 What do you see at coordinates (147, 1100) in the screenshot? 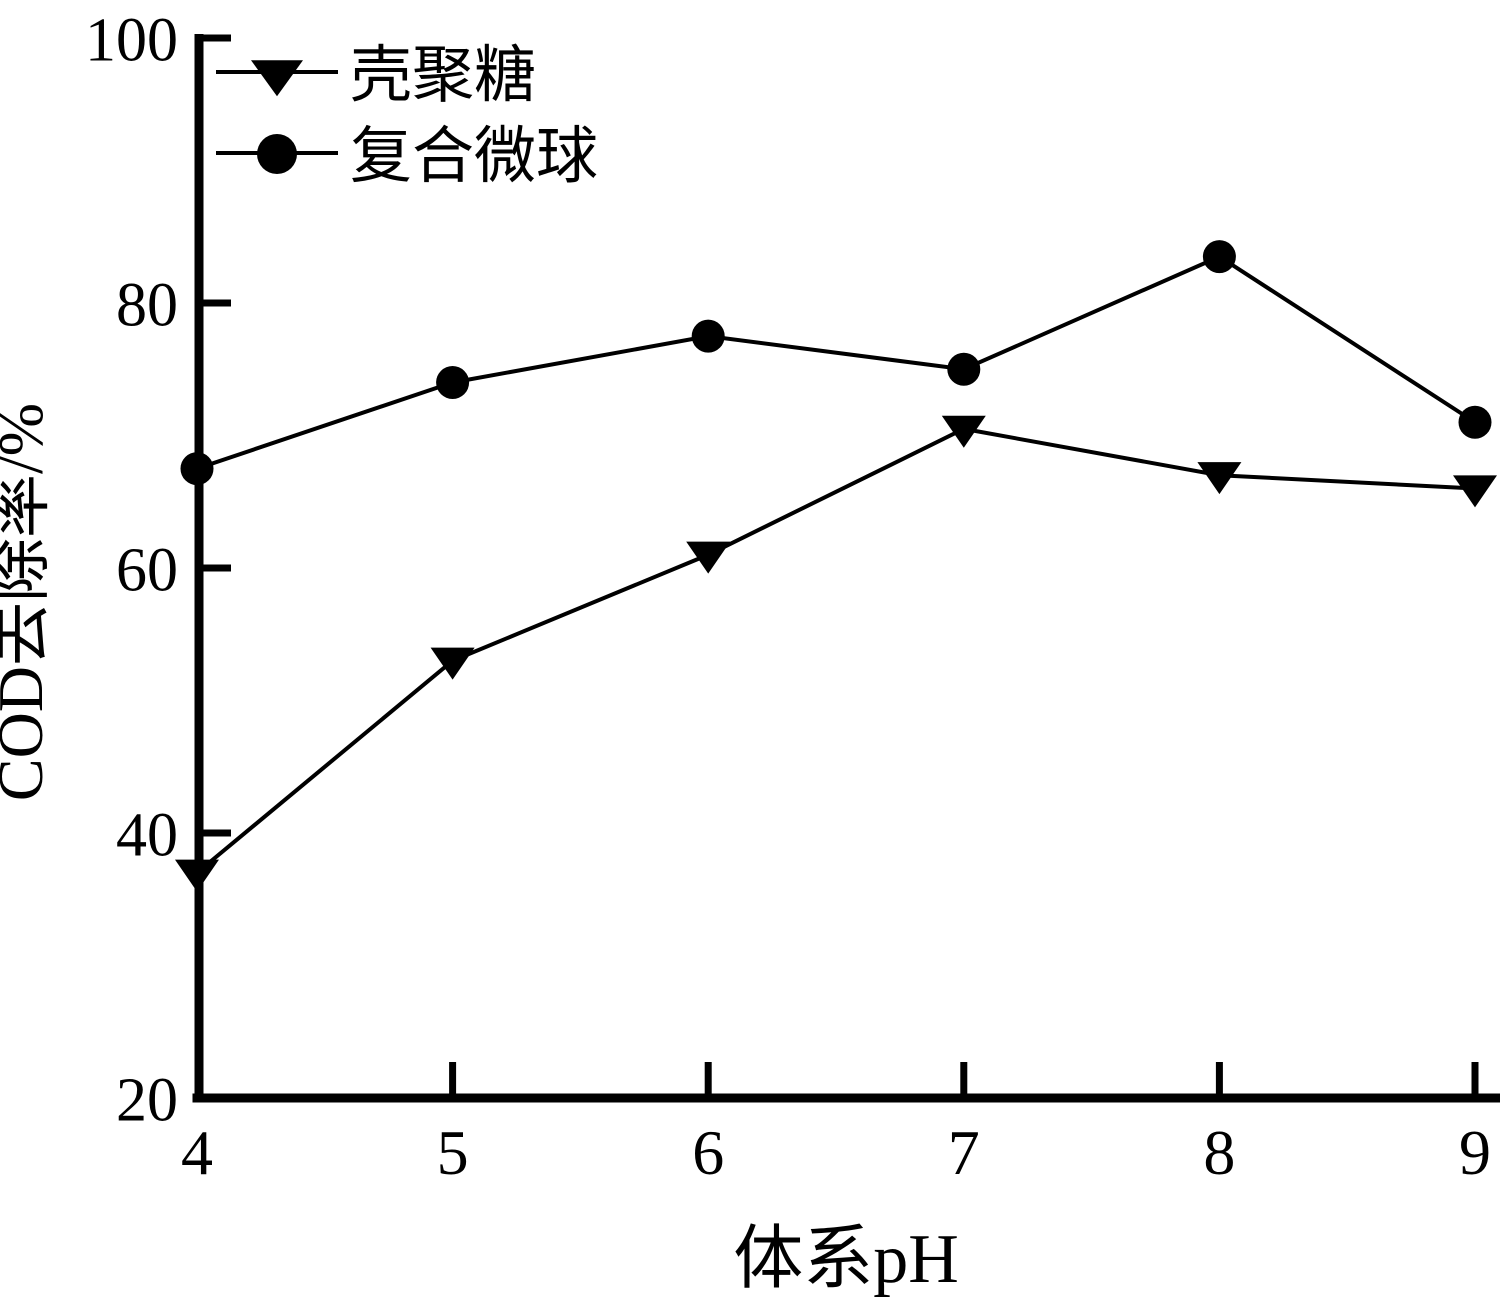
I see `y-tick-label: 20` at bounding box center [147, 1100].